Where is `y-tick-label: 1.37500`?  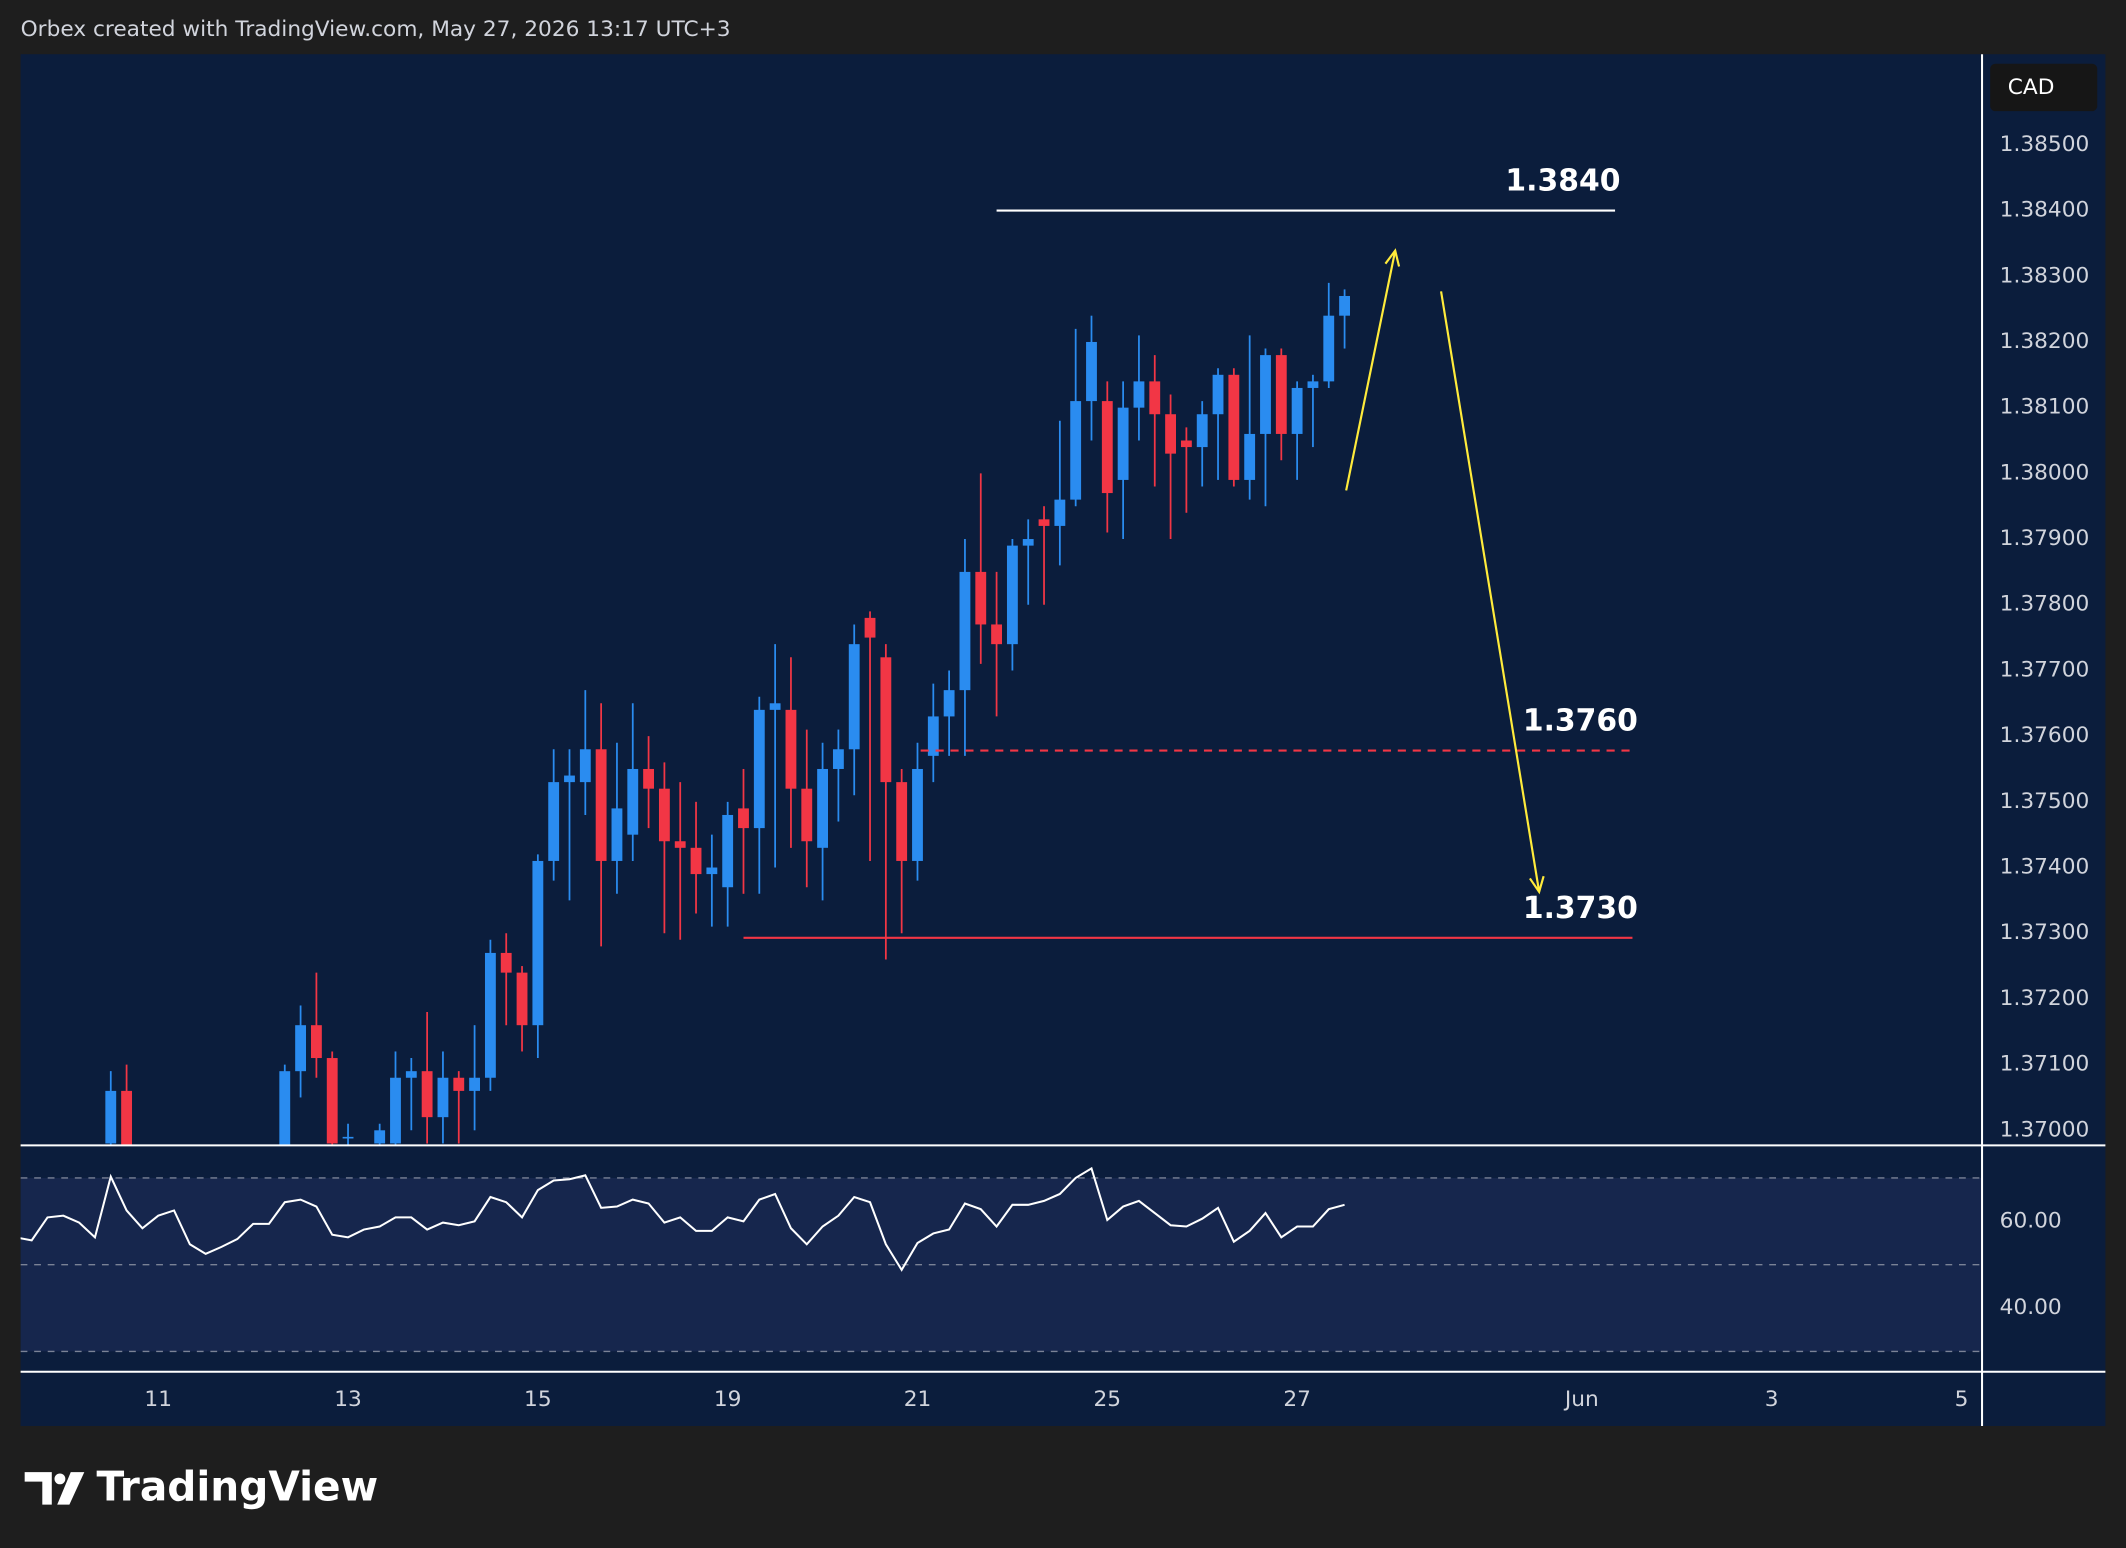
y-tick-label: 1.37500 is located at coordinates (2045, 801).